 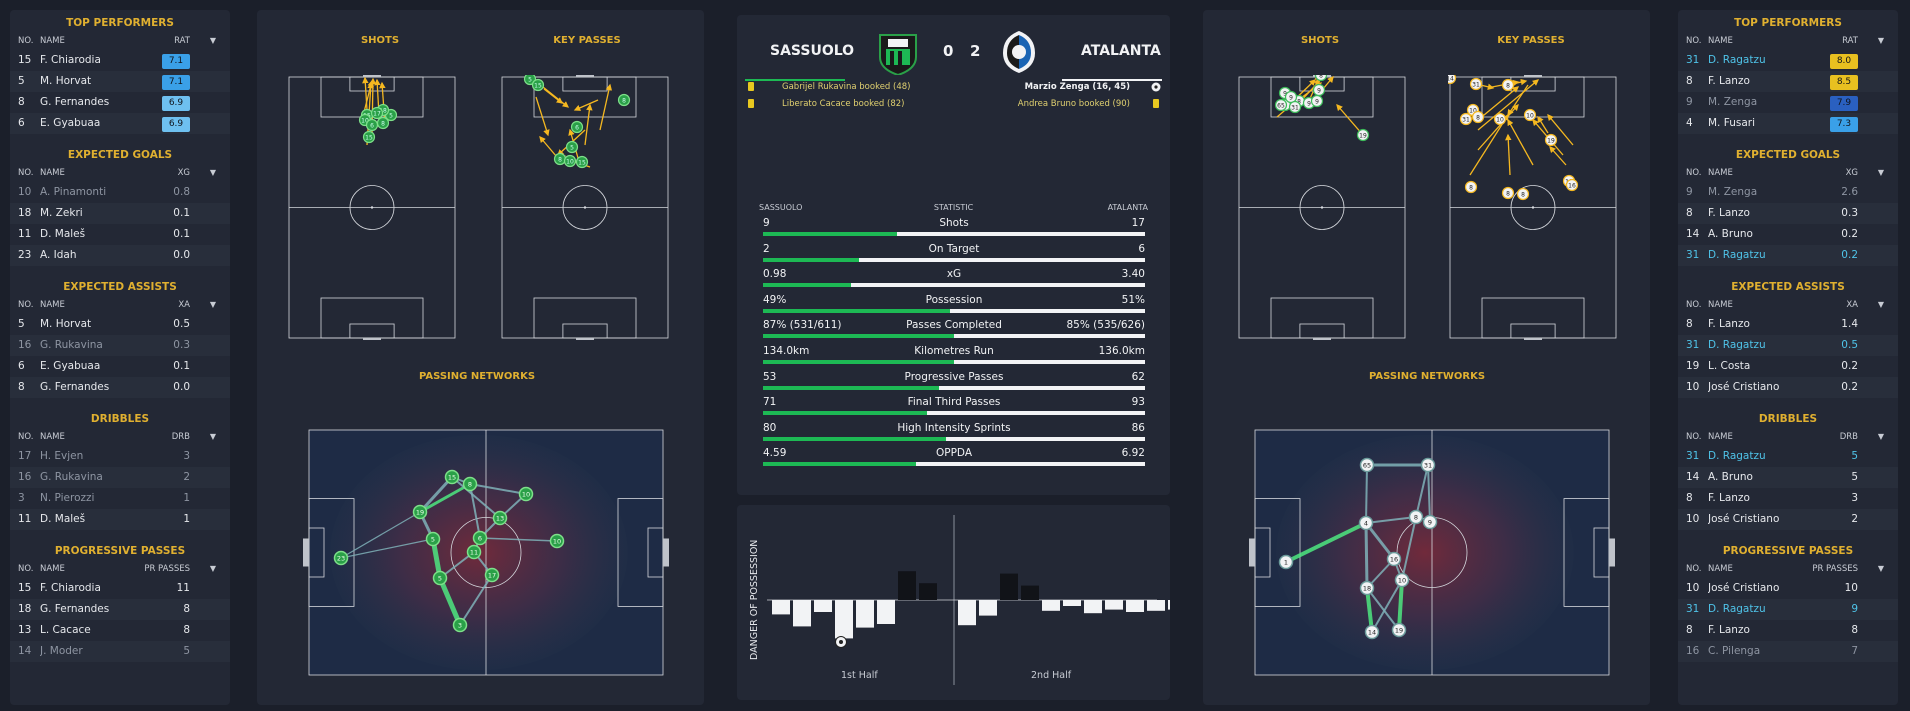 I want to click on table-row: 16 C. Pilenga 7, so click(x=1788, y=651).